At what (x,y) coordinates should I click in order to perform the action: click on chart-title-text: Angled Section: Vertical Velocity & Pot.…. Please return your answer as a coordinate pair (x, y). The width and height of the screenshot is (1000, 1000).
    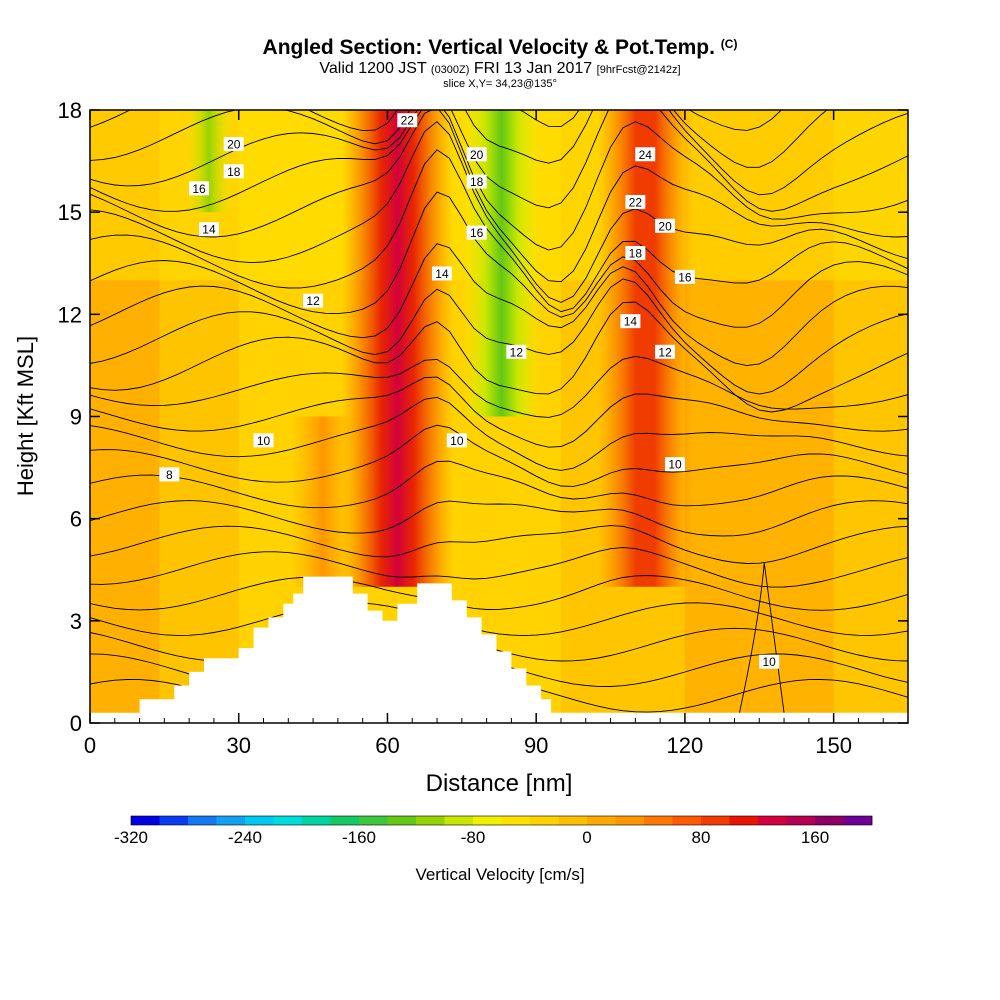
    Looking at the image, I should click on (488, 47).